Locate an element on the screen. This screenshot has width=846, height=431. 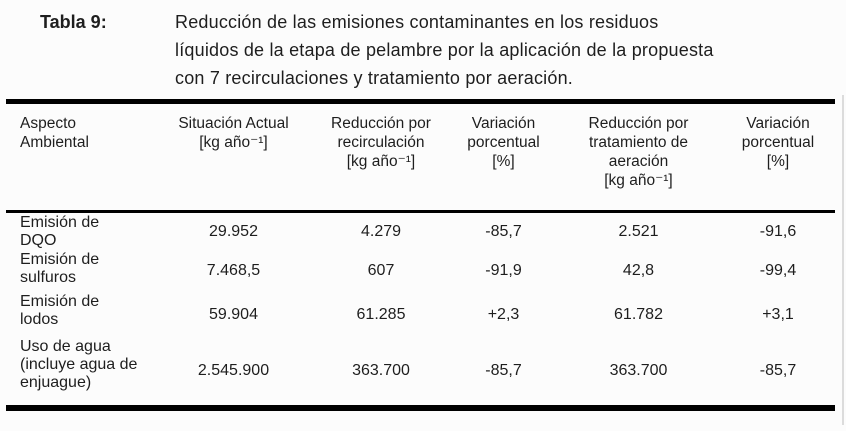
value-sulfuros-situacion-actual: 7.468,5 is located at coordinates (233, 270).